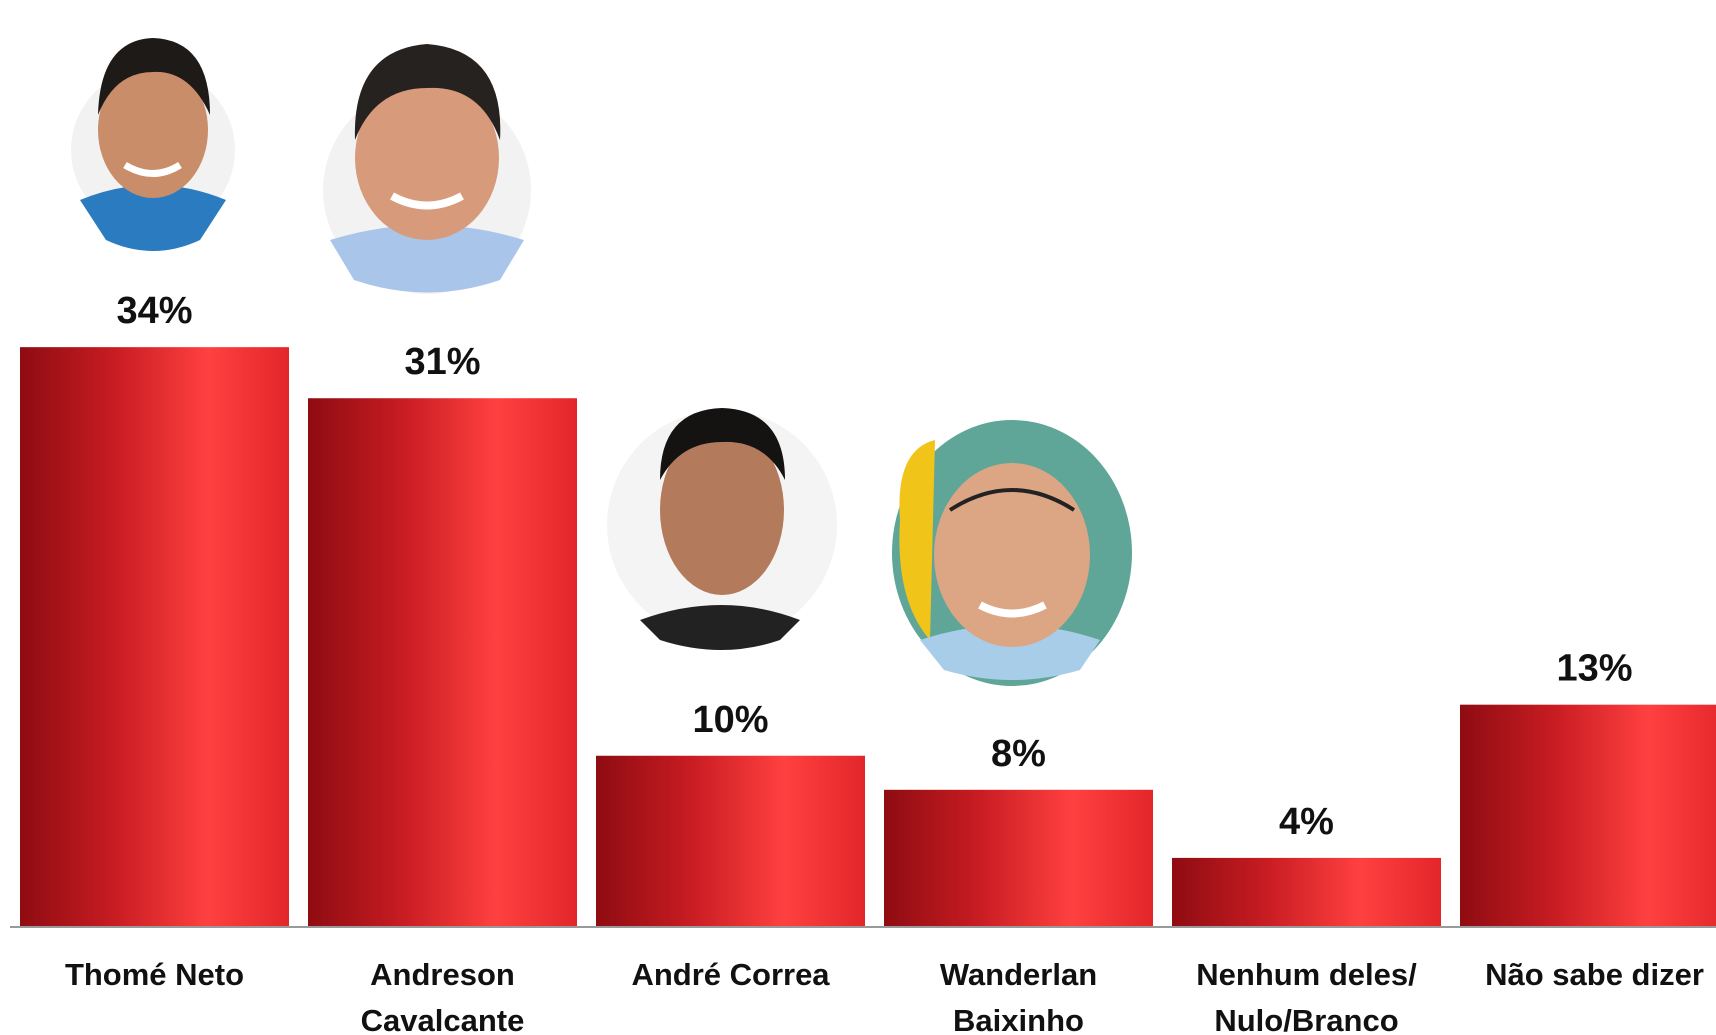 Image resolution: width=1716 pixels, height=1035 pixels. I want to click on value-label: 31%, so click(442, 362).